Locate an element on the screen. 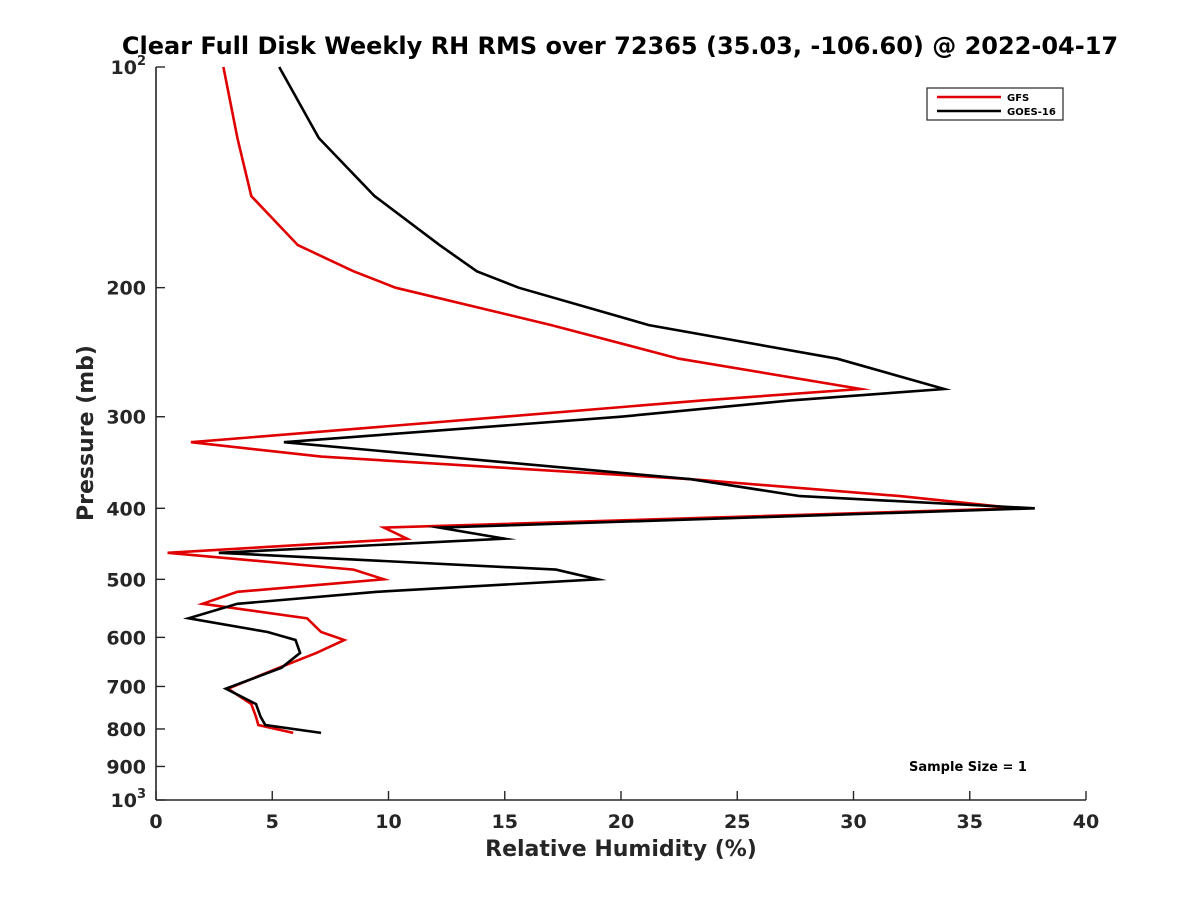 This screenshot has height=900, width=1200. x-tick-label: 35 is located at coordinates (970, 822).